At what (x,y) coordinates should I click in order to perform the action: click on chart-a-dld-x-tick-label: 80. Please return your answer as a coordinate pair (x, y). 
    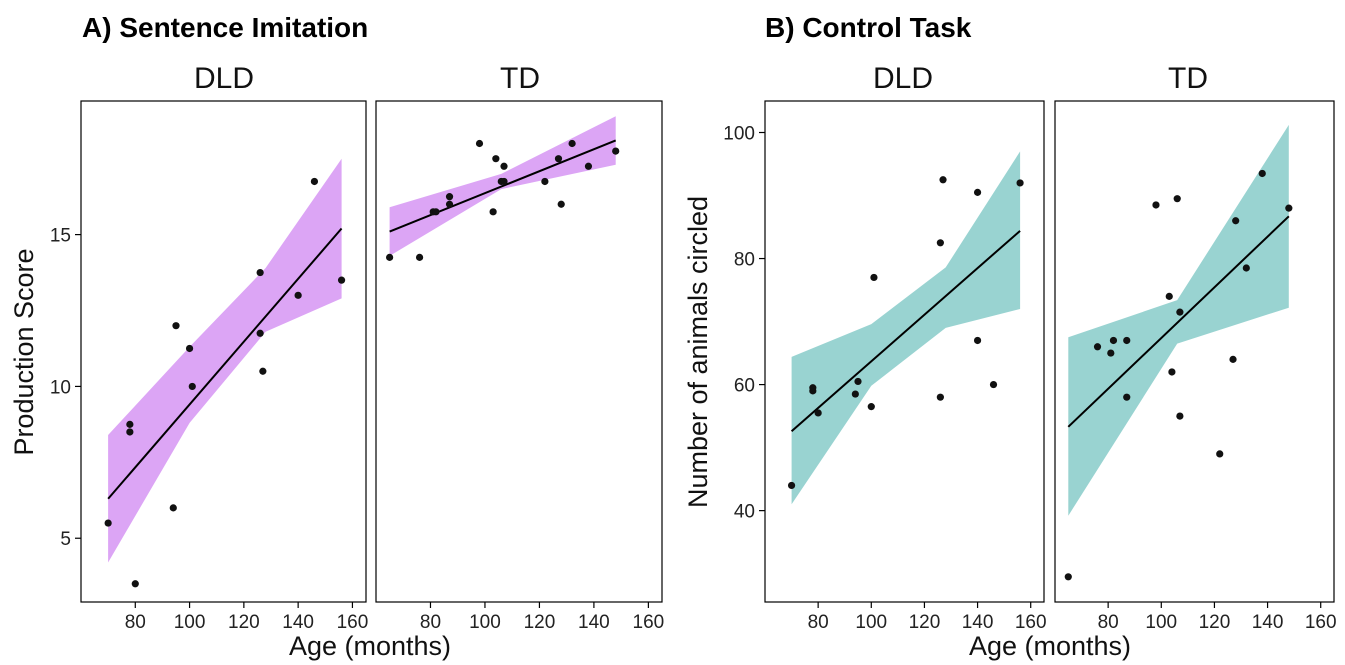
    Looking at the image, I should click on (135, 622).